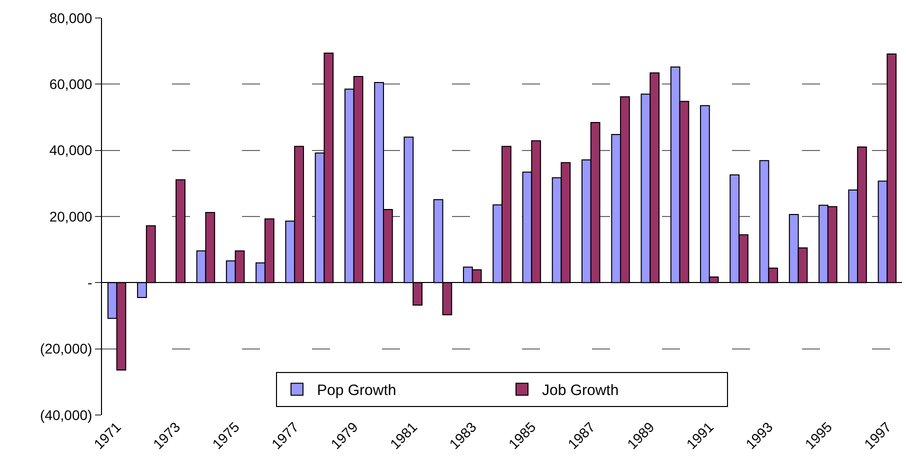 This screenshot has width=906, height=465. Describe the element at coordinates (580, 391) in the screenshot. I see `legend-label: Job Growth` at that location.